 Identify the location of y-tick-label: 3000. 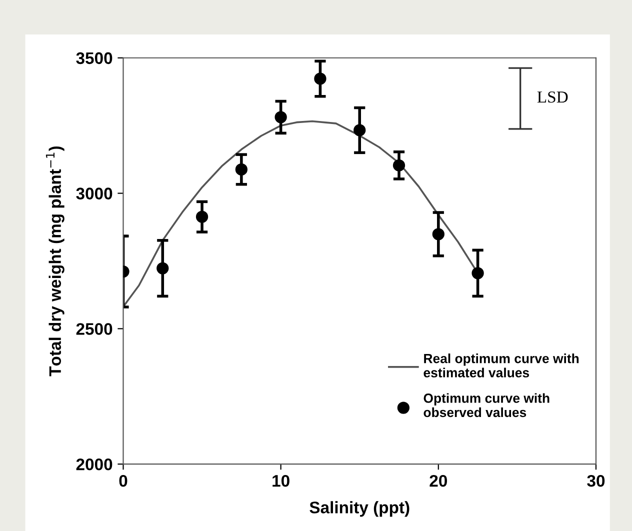
(94, 194).